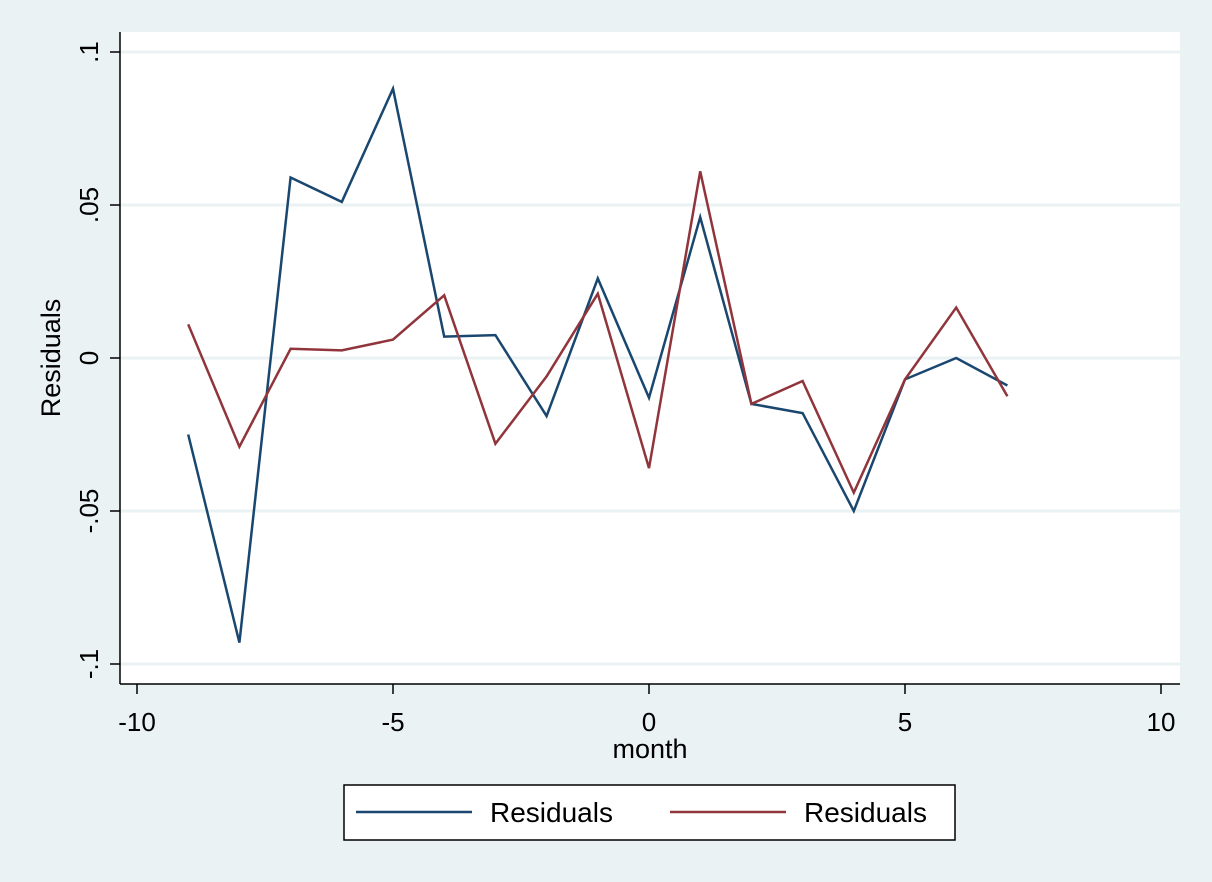 Image resolution: width=1212 pixels, height=882 pixels. Describe the element at coordinates (89, 664) in the screenshot. I see `y-tick-label: -.1` at that location.